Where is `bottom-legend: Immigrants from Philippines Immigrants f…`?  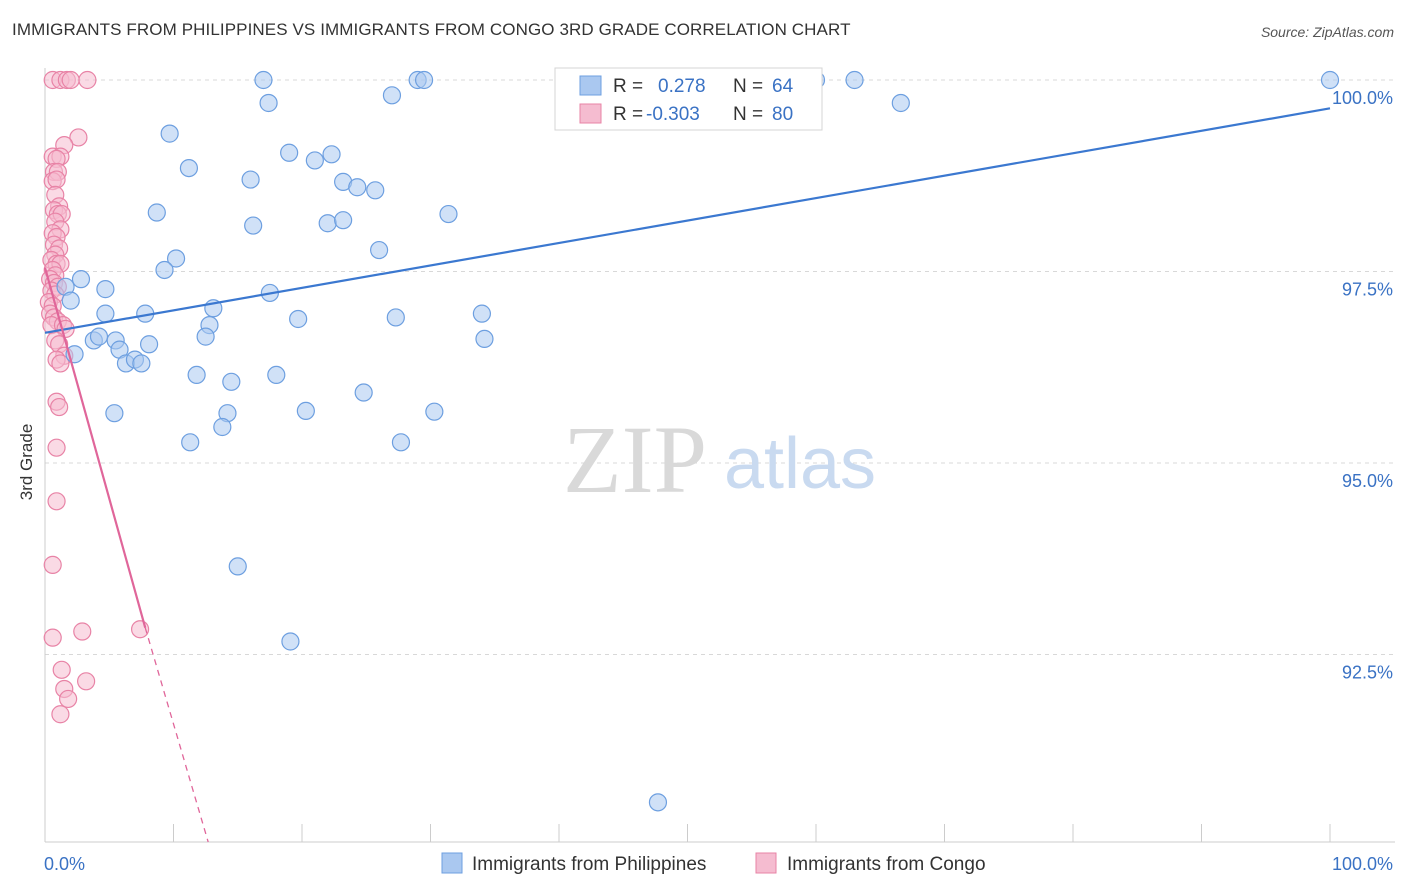 bottom-legend: Immigrants from Philippines Immigrants f… is located at coordinates (713, 863).